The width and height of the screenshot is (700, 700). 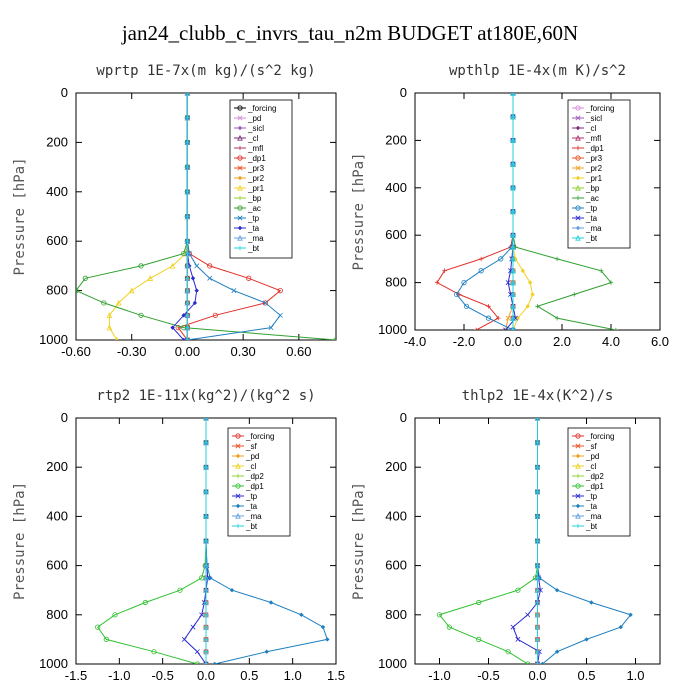 I want to click on legend-label: _pr3, so click(x=594, y=158).